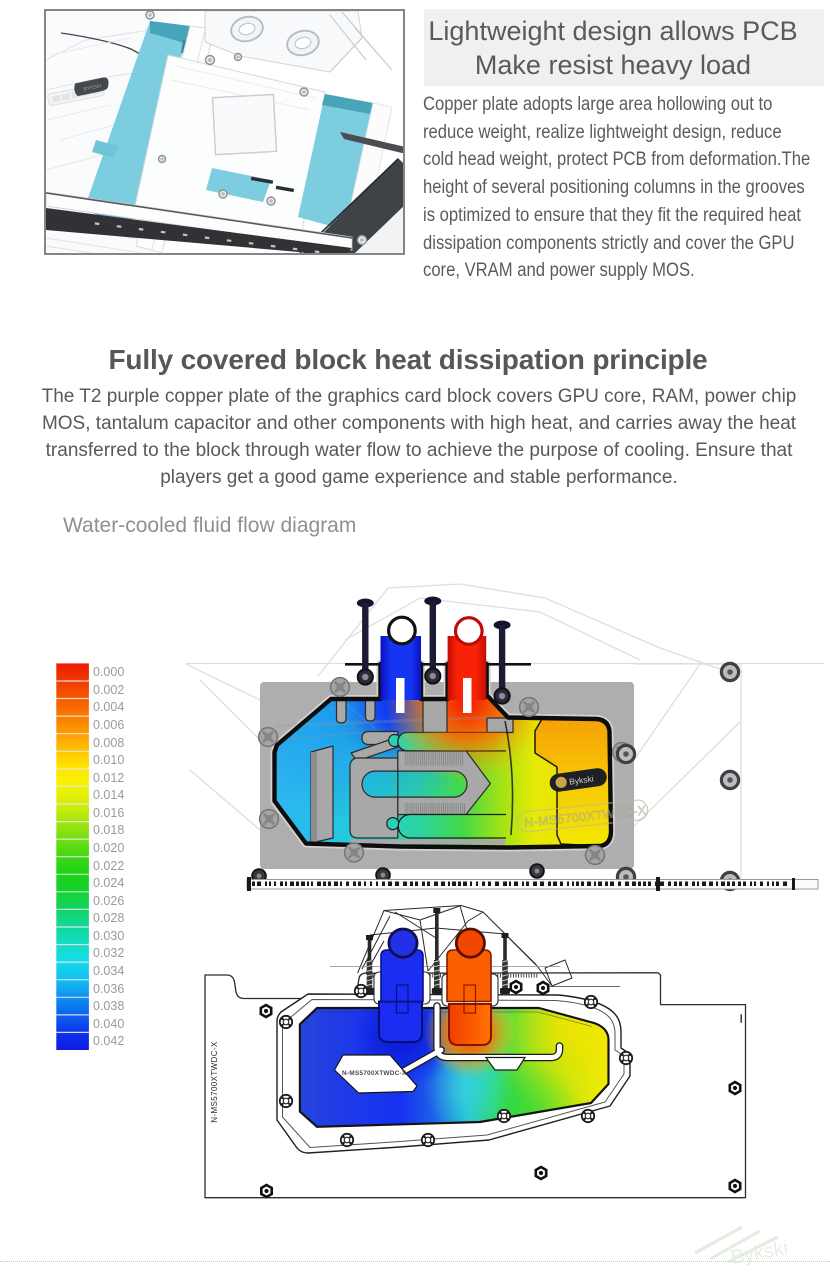 The width and height of the screenshot is (830, 1288). I want to click on svg-text: BYKSKI, so click(92, 88).